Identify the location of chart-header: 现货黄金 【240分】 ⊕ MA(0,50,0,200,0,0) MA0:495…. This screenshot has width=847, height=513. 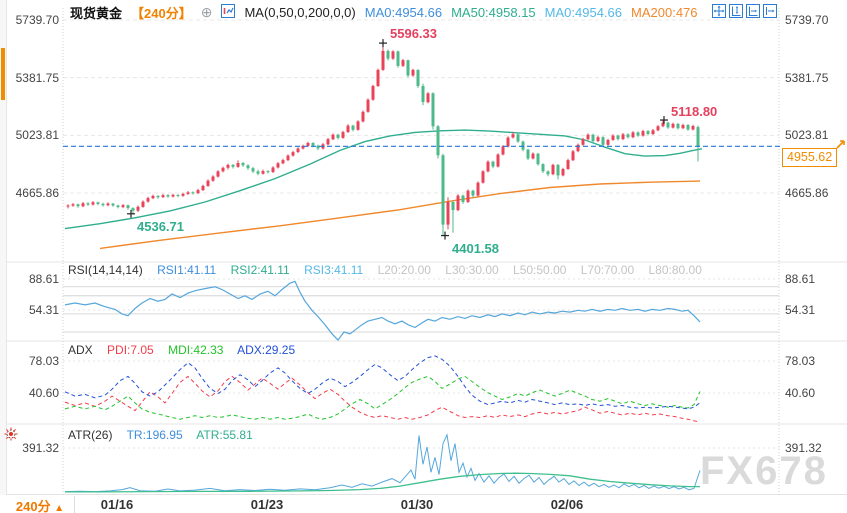
(384, 12).